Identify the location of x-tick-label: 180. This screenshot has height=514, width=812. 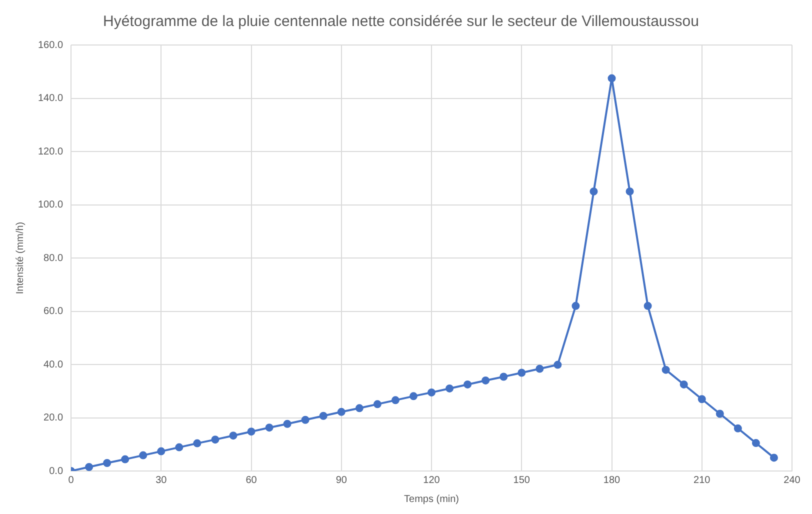
(612, 480).